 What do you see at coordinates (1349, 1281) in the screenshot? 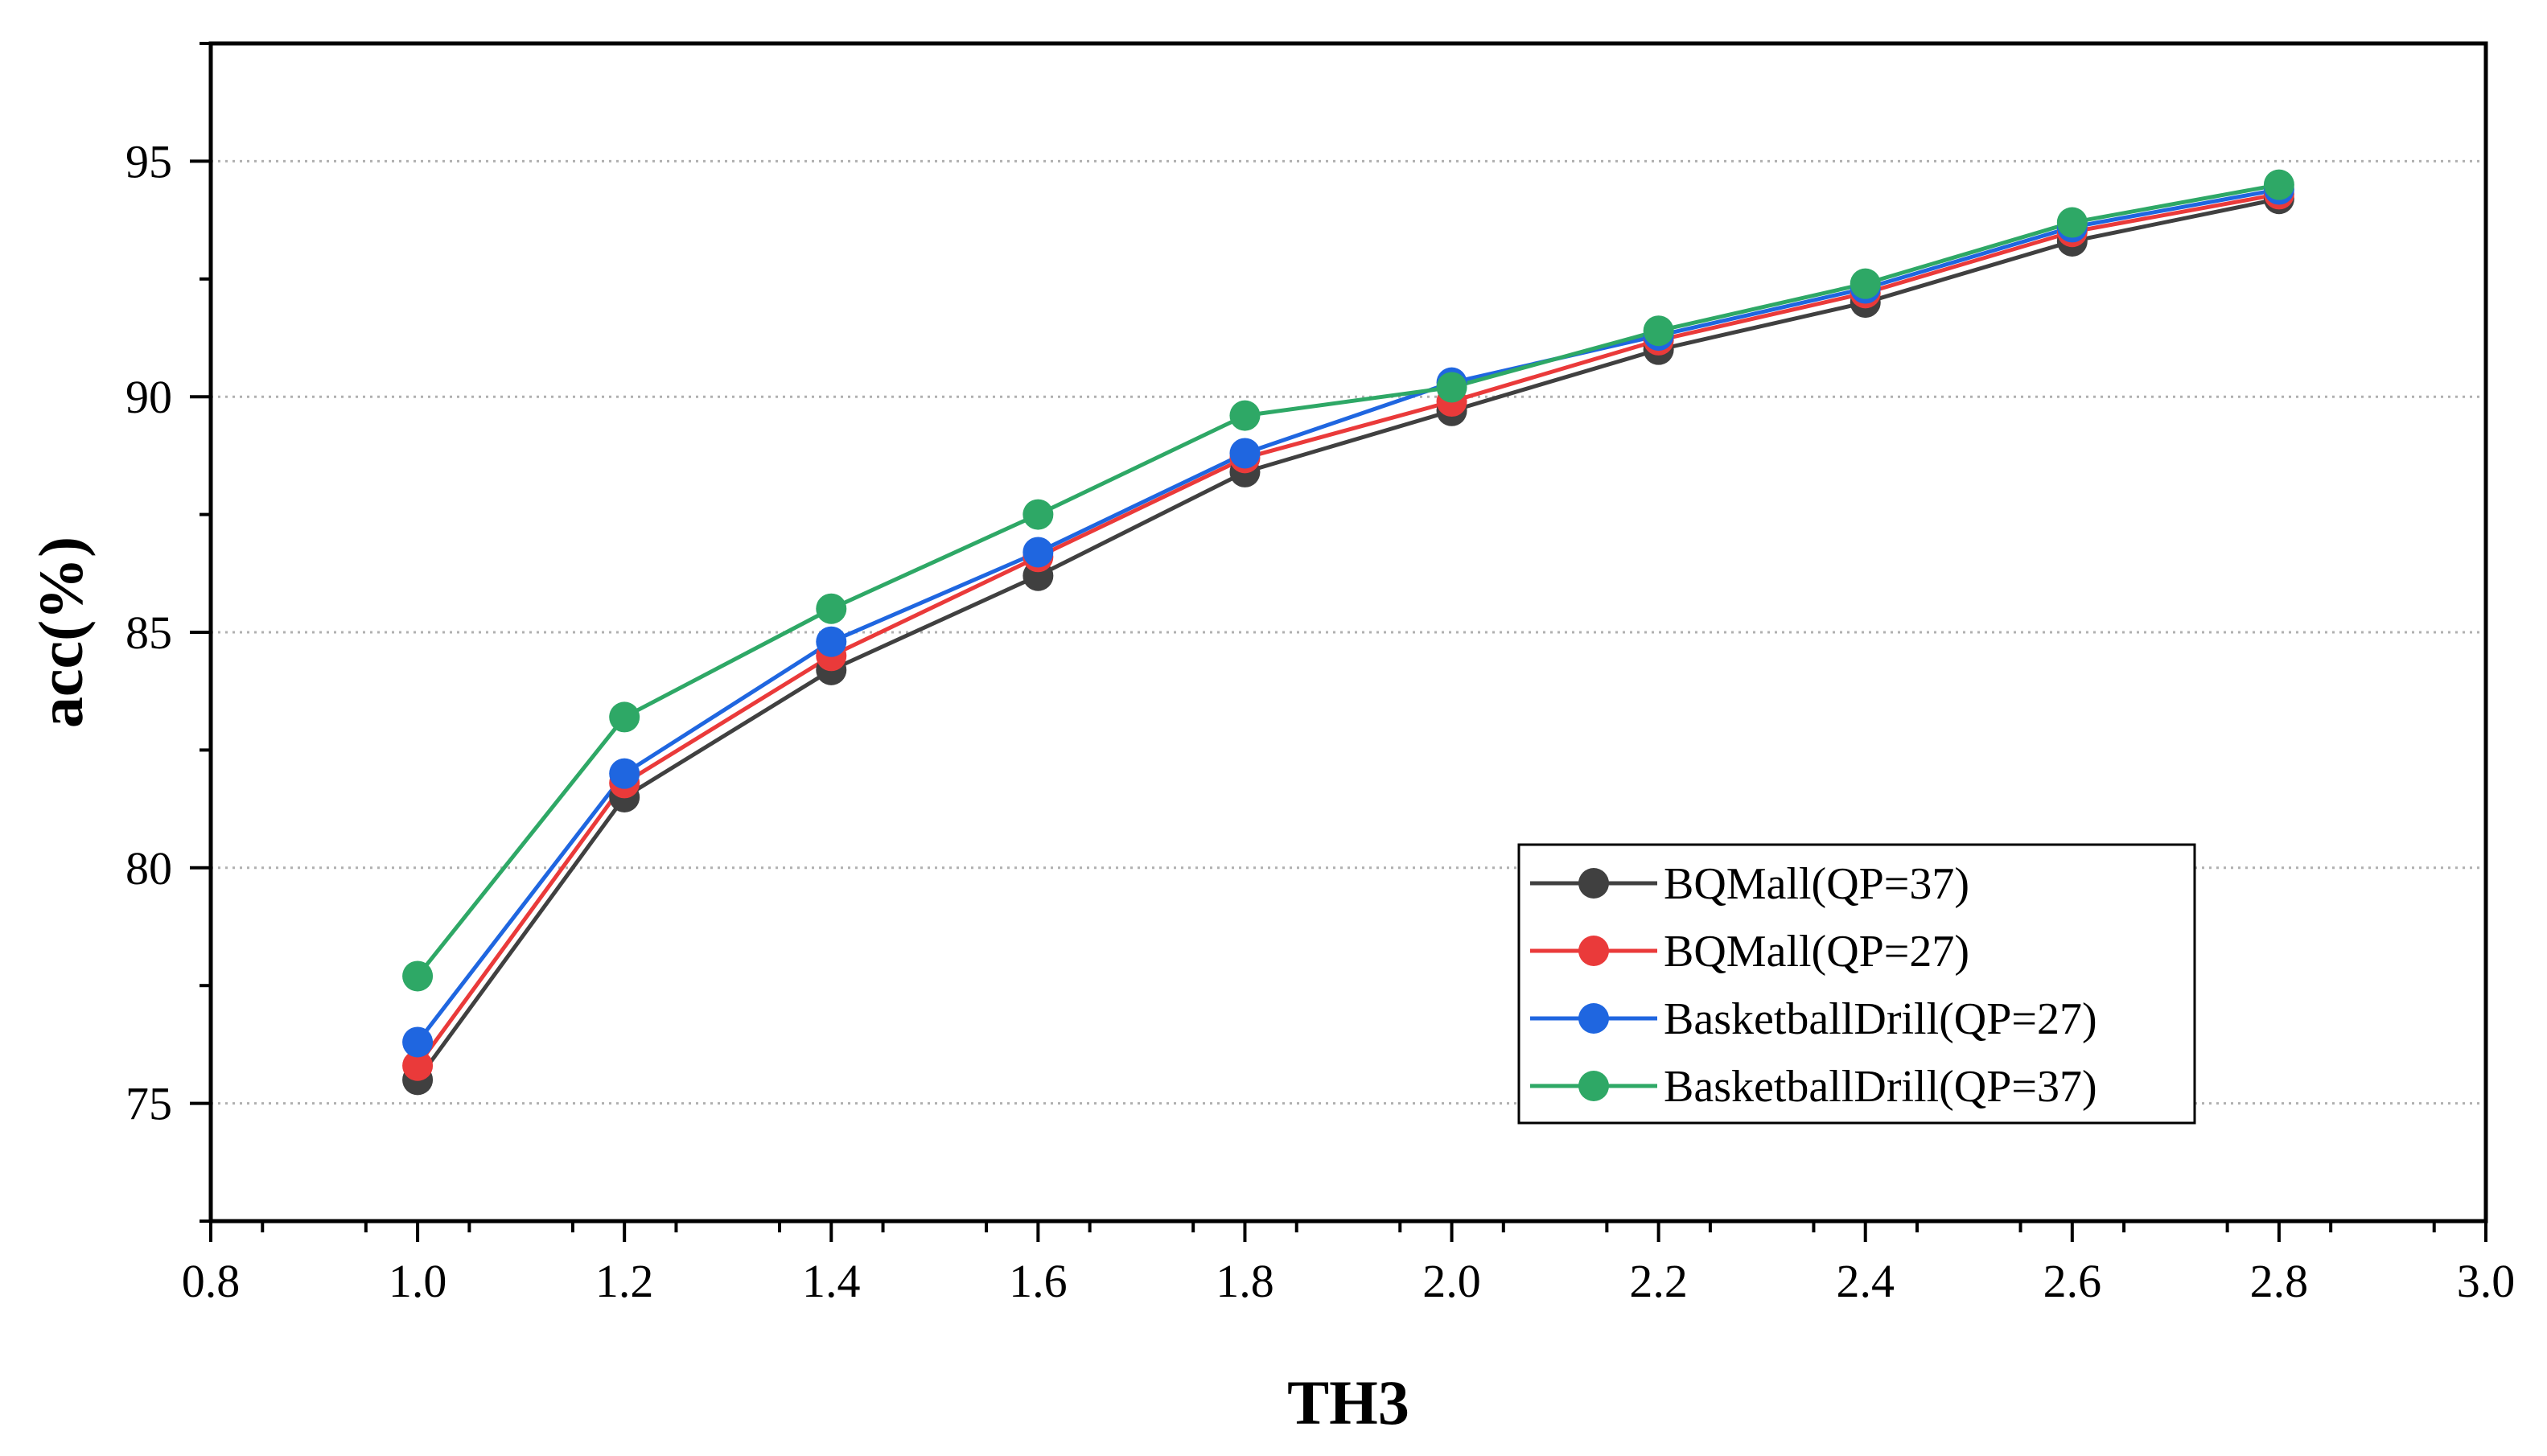
I see `x-tick-labels: 0.8 1.0 1.2 1.4 1.6 1.8 2.0 2.2 2.4 2.6 2.8 3.0` at bounding box center [1349, 1281].